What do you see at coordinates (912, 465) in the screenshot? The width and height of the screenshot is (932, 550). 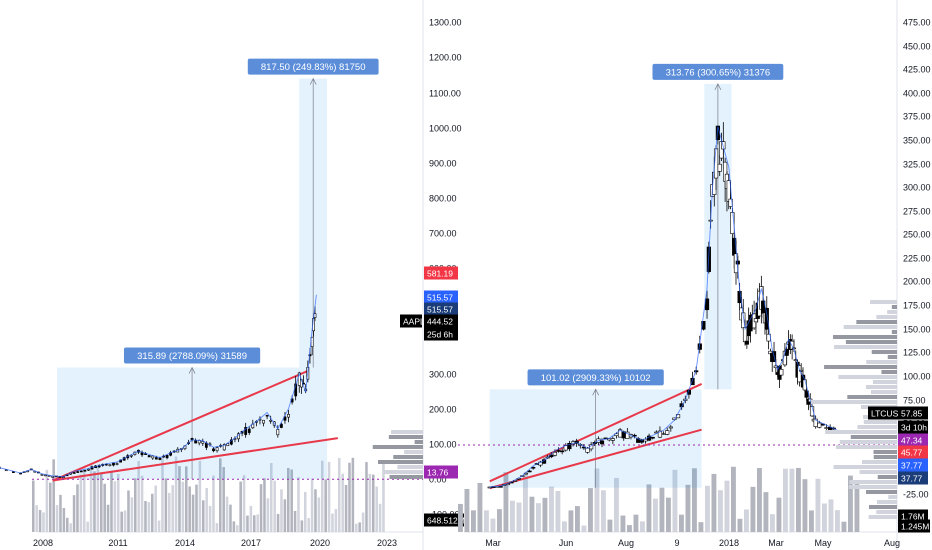 I see `price-tag-label: 37.77` at bounding box center [912, 465].